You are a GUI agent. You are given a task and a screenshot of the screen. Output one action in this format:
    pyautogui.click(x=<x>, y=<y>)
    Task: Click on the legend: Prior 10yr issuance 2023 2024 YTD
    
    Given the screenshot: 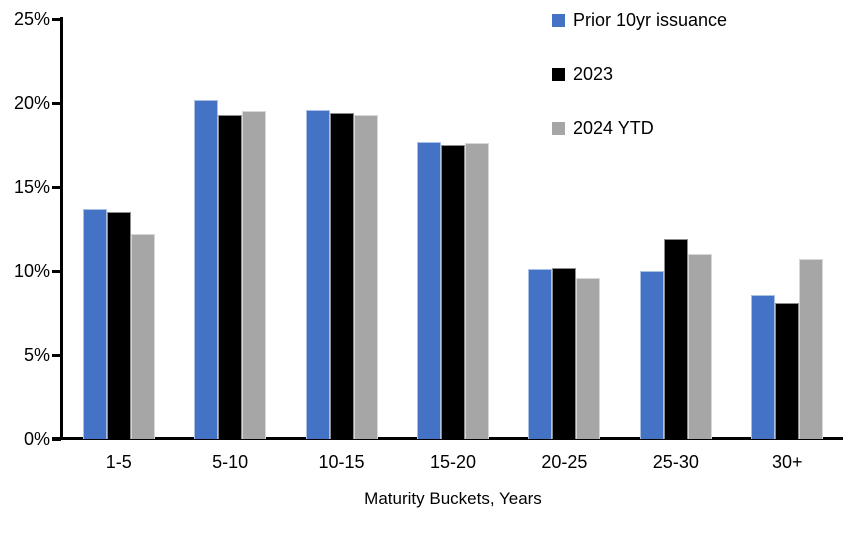 What is the action you would take?
    pyautogui.click(x=639, y=74)
    